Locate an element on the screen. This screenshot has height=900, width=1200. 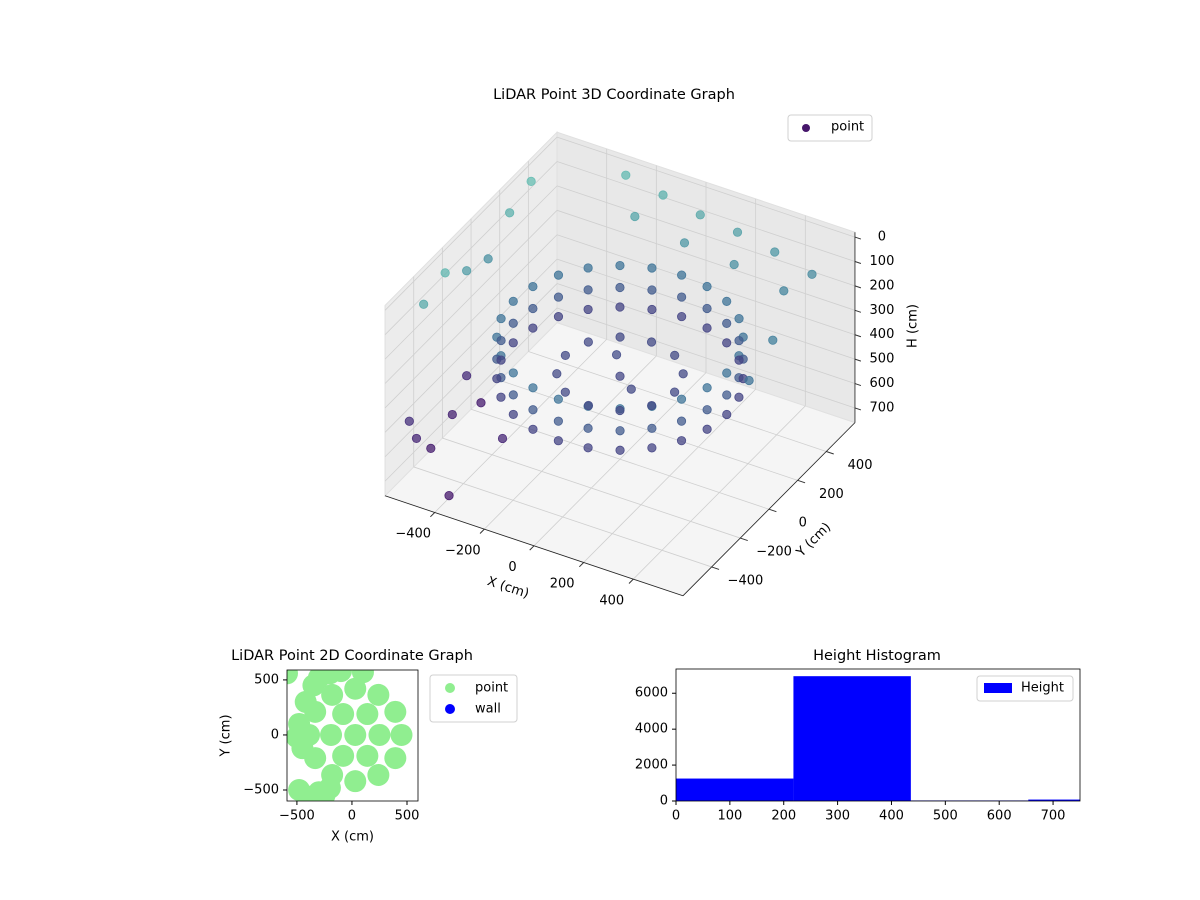
z-tick-label: 0 is located at coordinates (882, 237).